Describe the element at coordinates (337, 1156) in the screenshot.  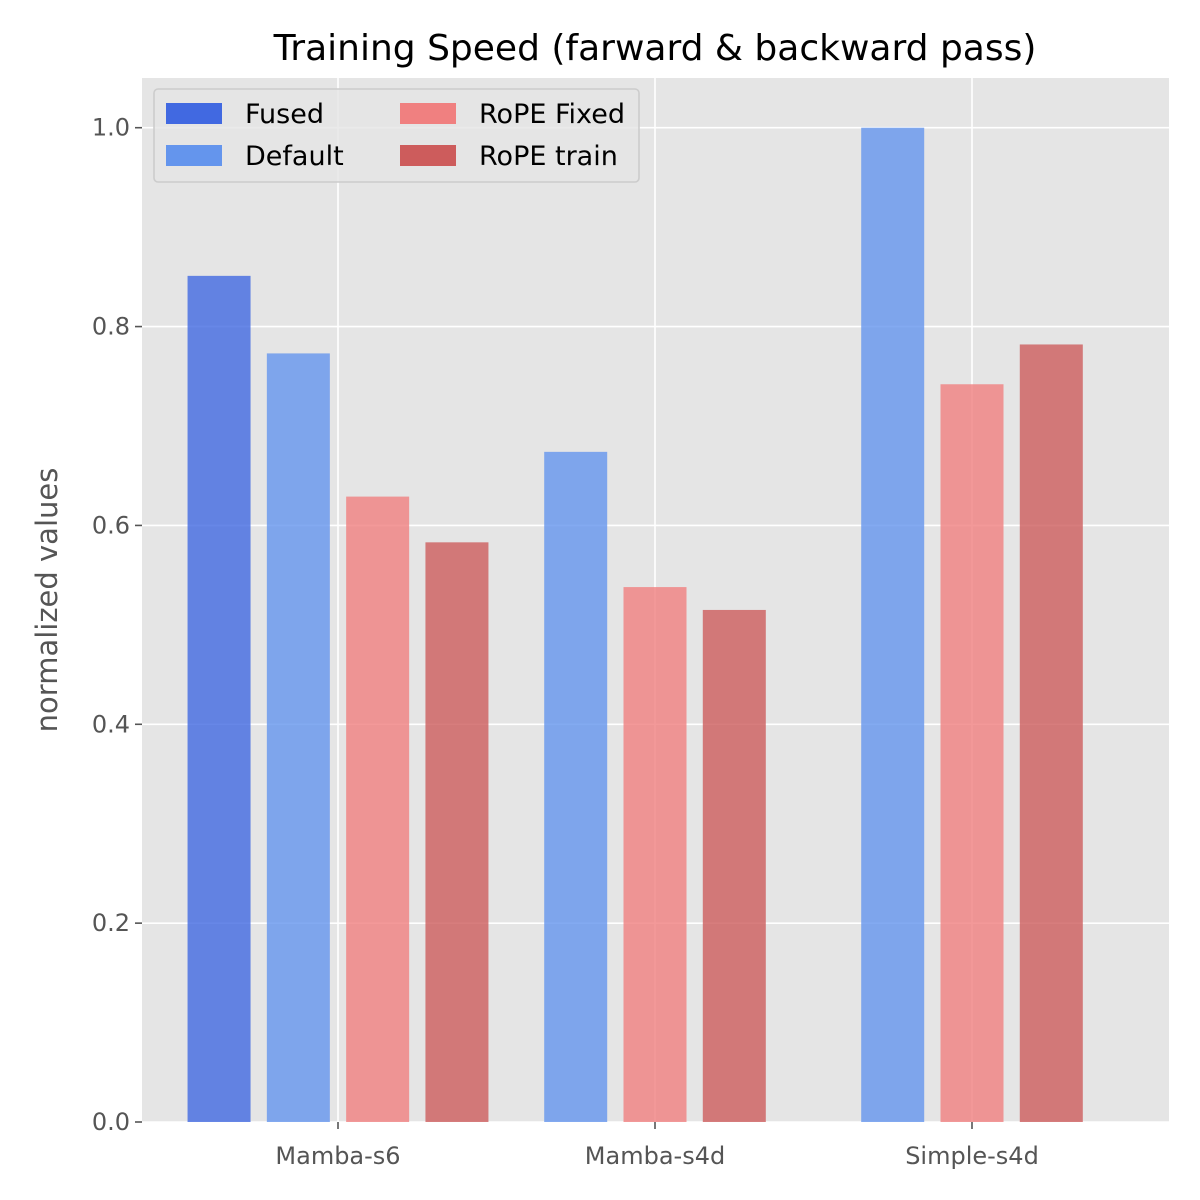
I see `x-tick-label: Mamba-s6` at that location.